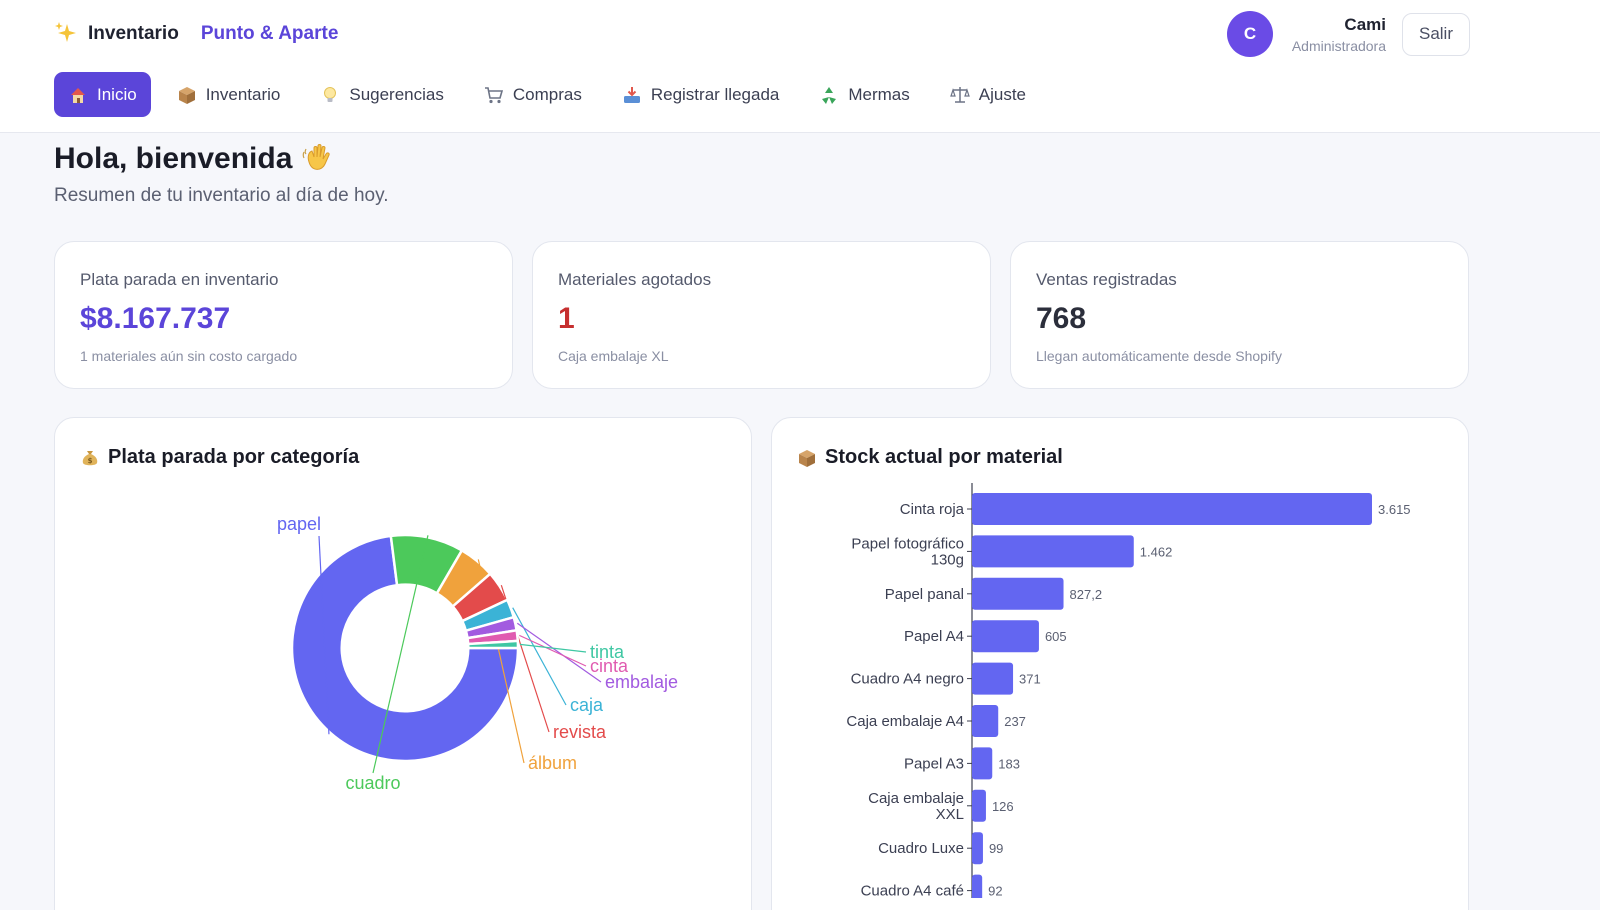  I want to click on kpi-label: Plata parada en inventario, so click(179, 279).